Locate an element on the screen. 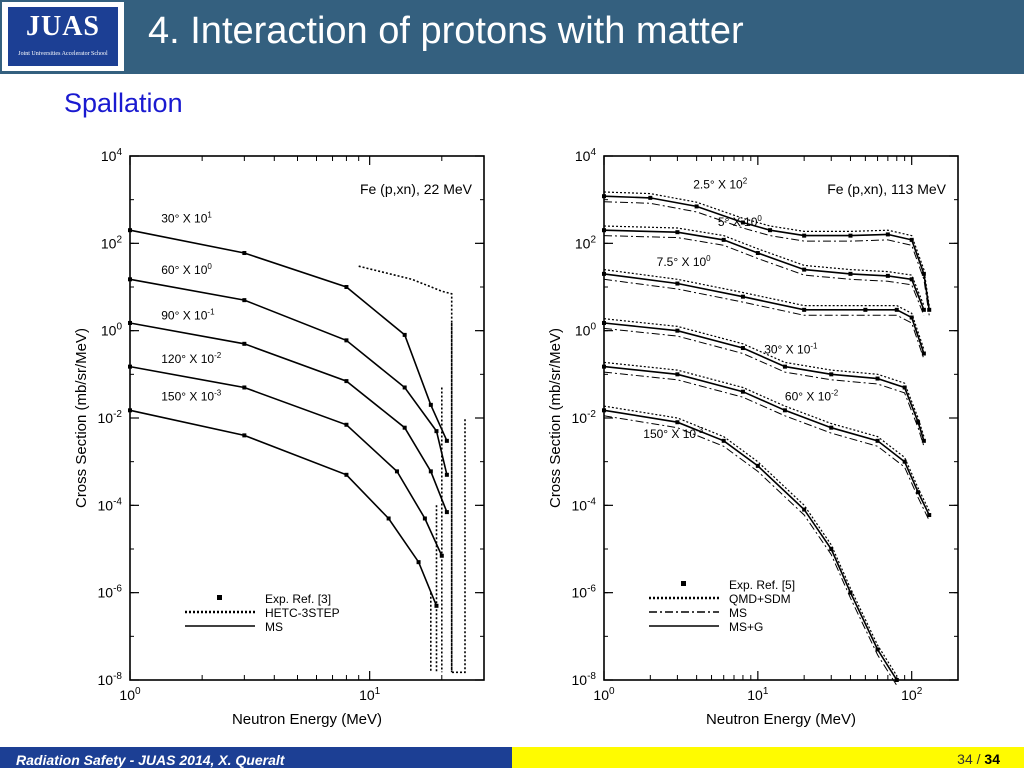 This screenshot has width=1024, height=768. curve-label-base: 150° X 10 is located at coordinates (187, 397).